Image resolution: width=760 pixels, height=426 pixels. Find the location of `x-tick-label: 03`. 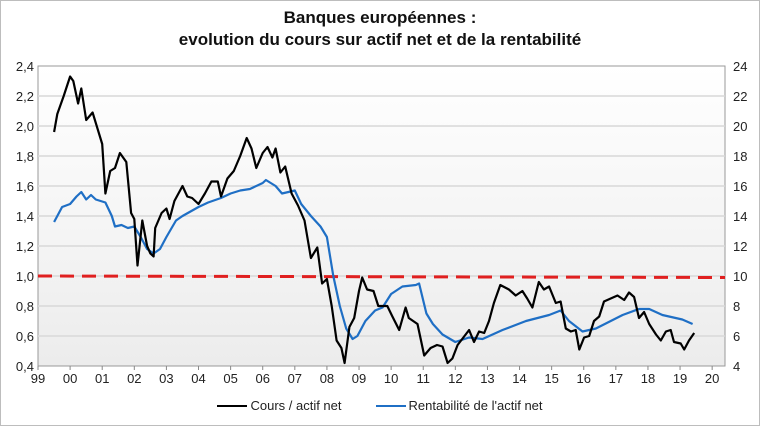

x-tick-label: 03 is located at coordinates (166, 378).